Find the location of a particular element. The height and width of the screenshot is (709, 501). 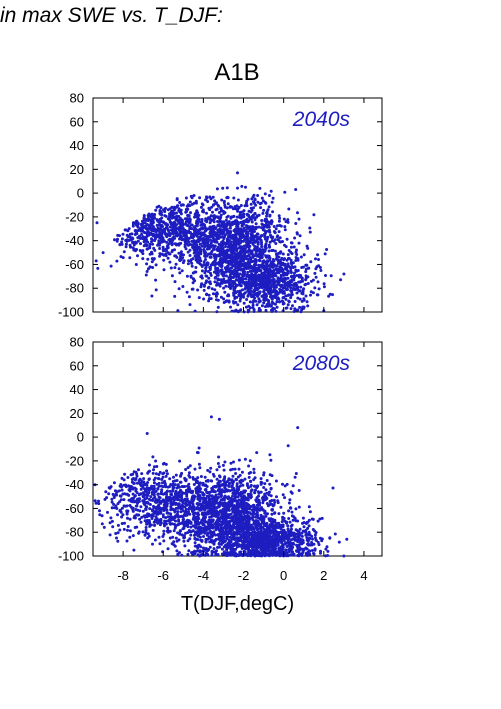

y-tick-label: -100 is located at coordinates (71, 312).